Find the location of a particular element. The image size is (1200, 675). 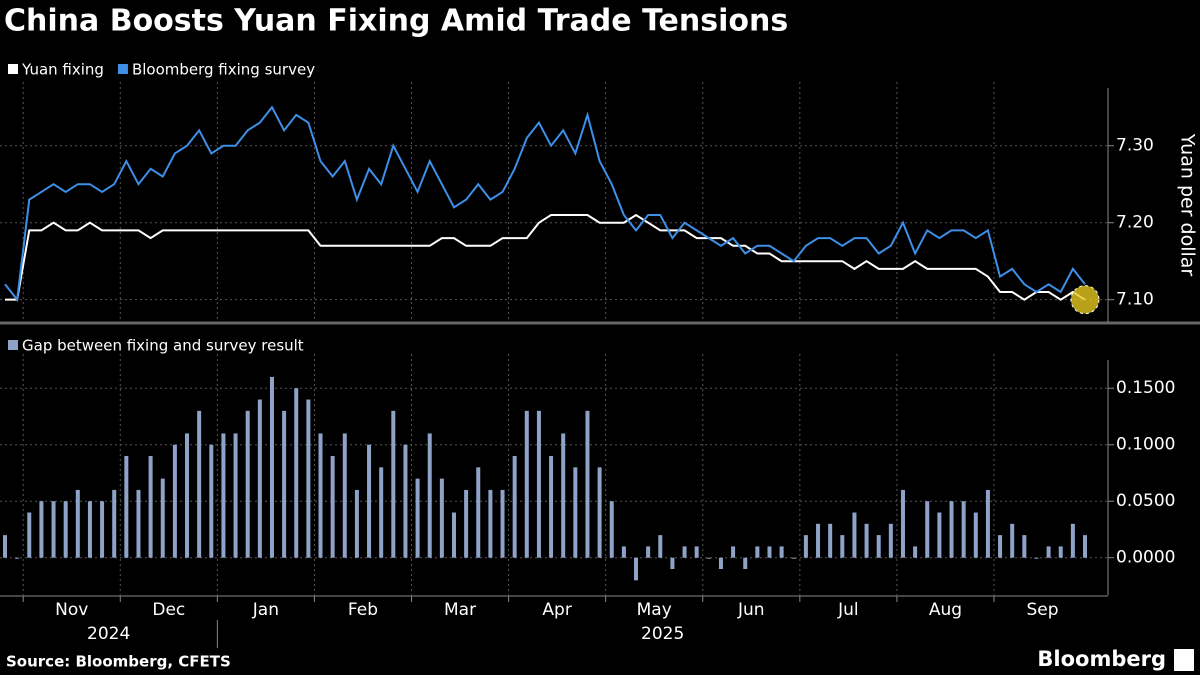

legend-label: Yuan fixing is located at coordinates (62, 70).